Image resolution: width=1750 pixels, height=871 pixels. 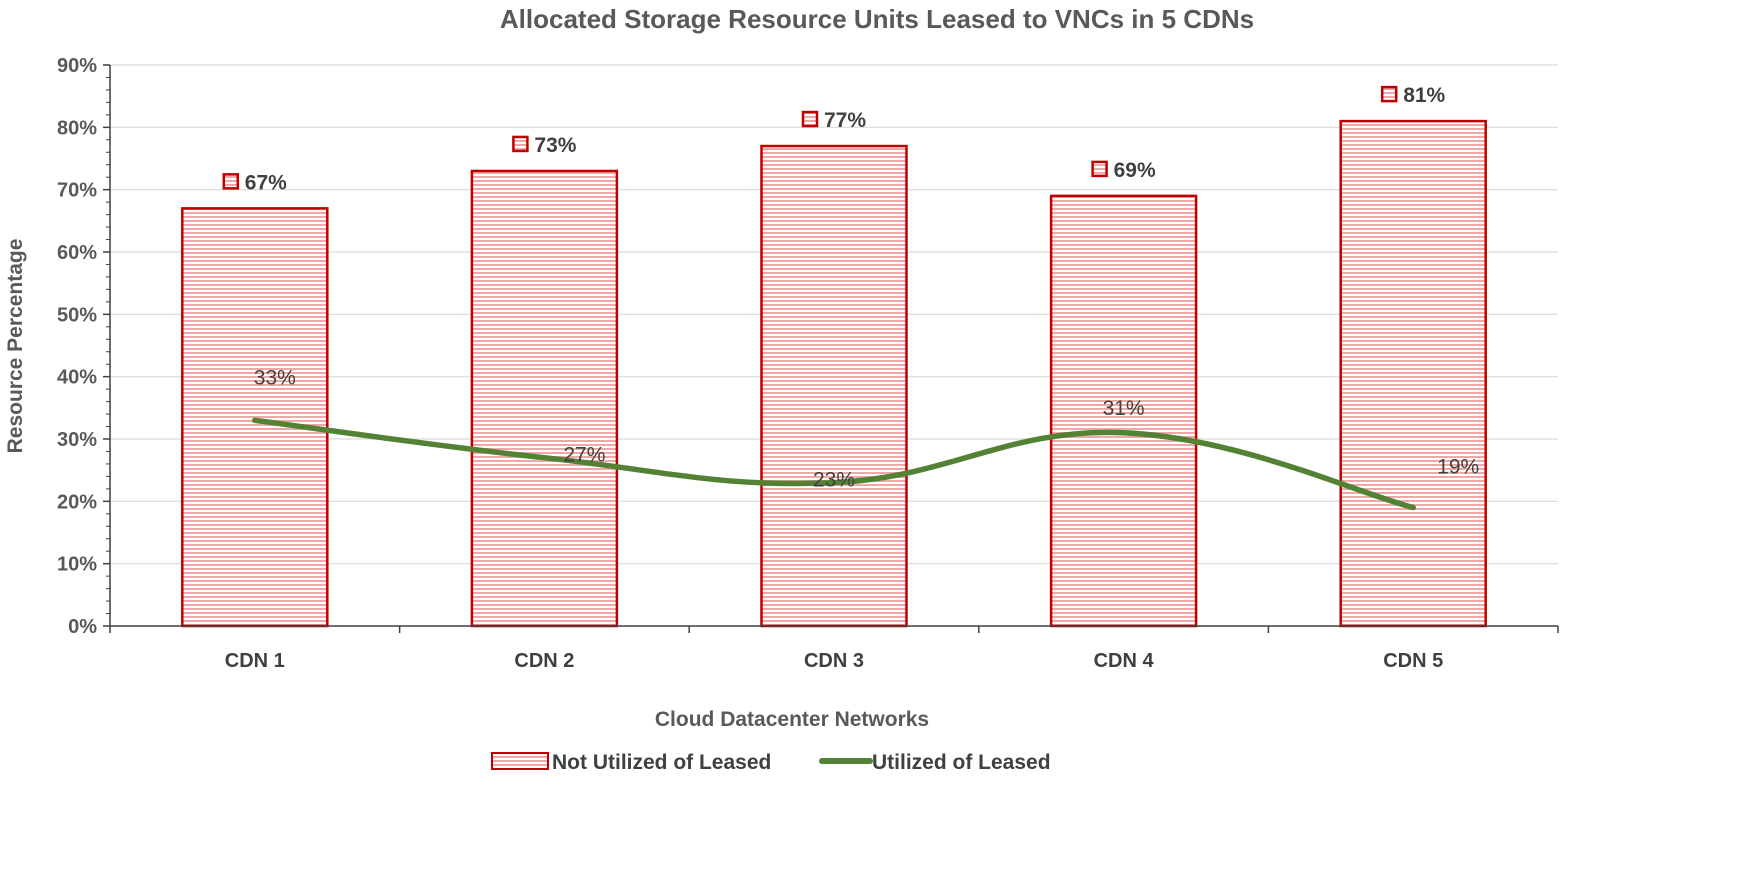 I want to click on line-value-label: 23%, so click(x=834, y=480).